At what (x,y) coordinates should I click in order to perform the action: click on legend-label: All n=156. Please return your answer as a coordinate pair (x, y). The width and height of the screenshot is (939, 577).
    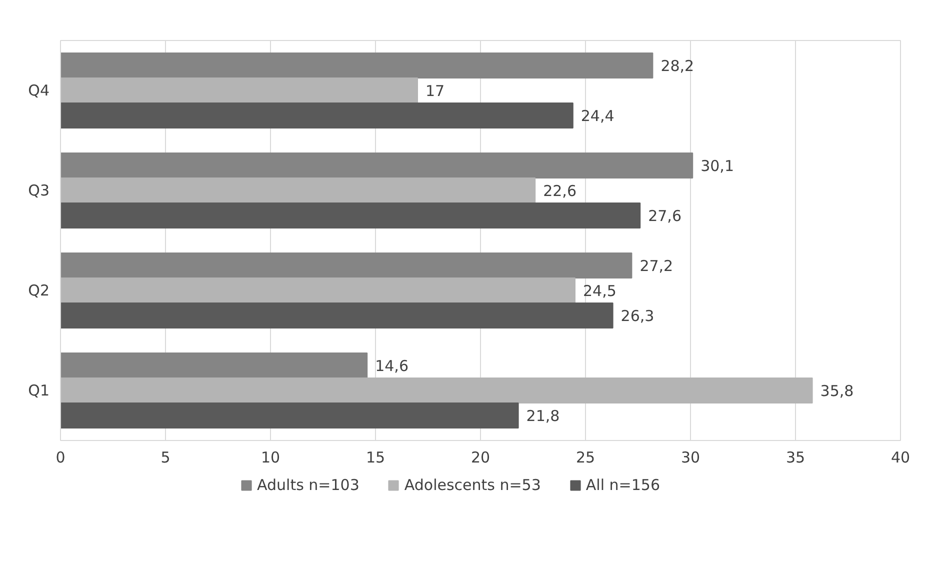
    Looking at the image, I should click on (623, 485).